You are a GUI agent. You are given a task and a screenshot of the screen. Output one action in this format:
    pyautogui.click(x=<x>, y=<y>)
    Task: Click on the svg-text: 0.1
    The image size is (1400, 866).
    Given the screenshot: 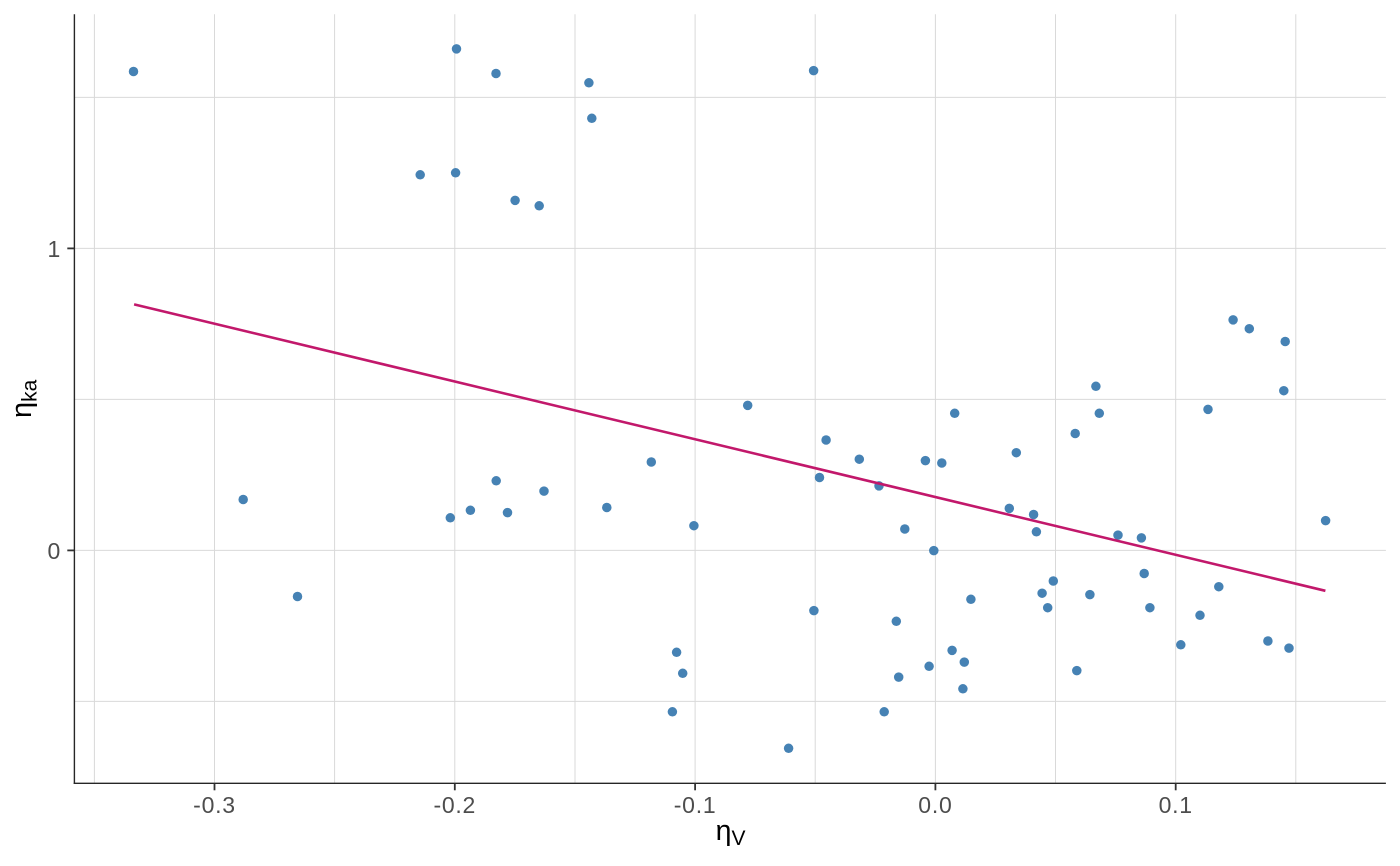 What is the action you would take?
    pyautogui.click(x=1176, y=805)
    